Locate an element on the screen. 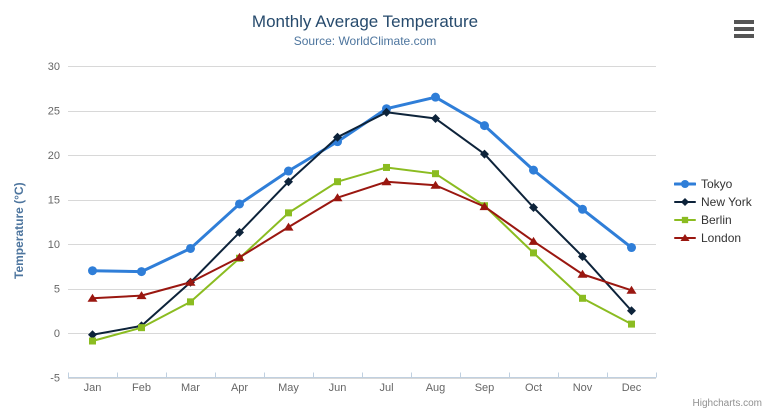 The image size is (769, 416). svg-text: Jul is located at coordinates (386, 388).